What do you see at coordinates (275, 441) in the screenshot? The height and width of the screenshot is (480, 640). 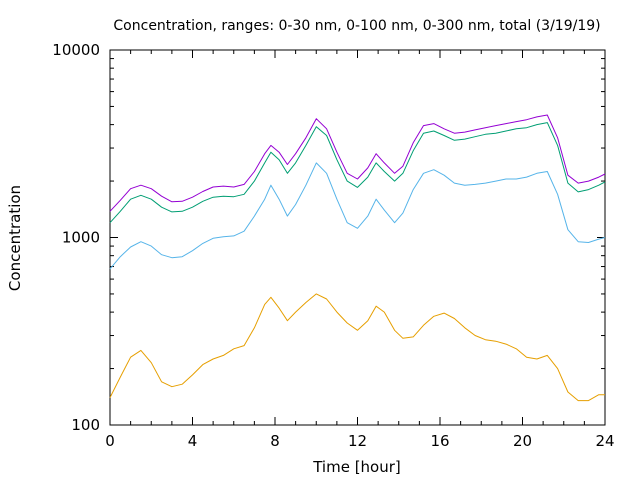 I see `x-tick-label: 8` at bounding box center [275, 441].